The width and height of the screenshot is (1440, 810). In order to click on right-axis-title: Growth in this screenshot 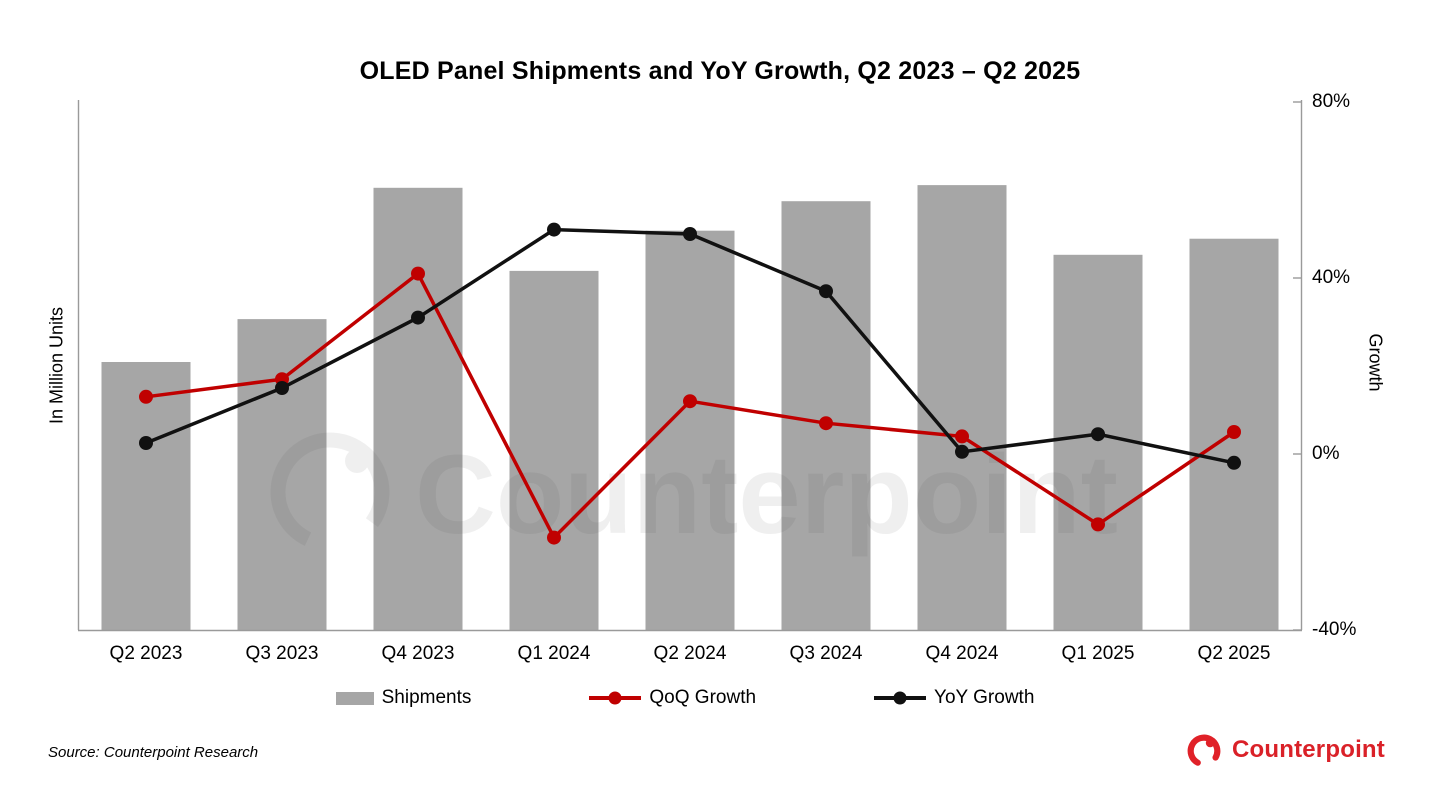, I will do `click(1375, 362)`.